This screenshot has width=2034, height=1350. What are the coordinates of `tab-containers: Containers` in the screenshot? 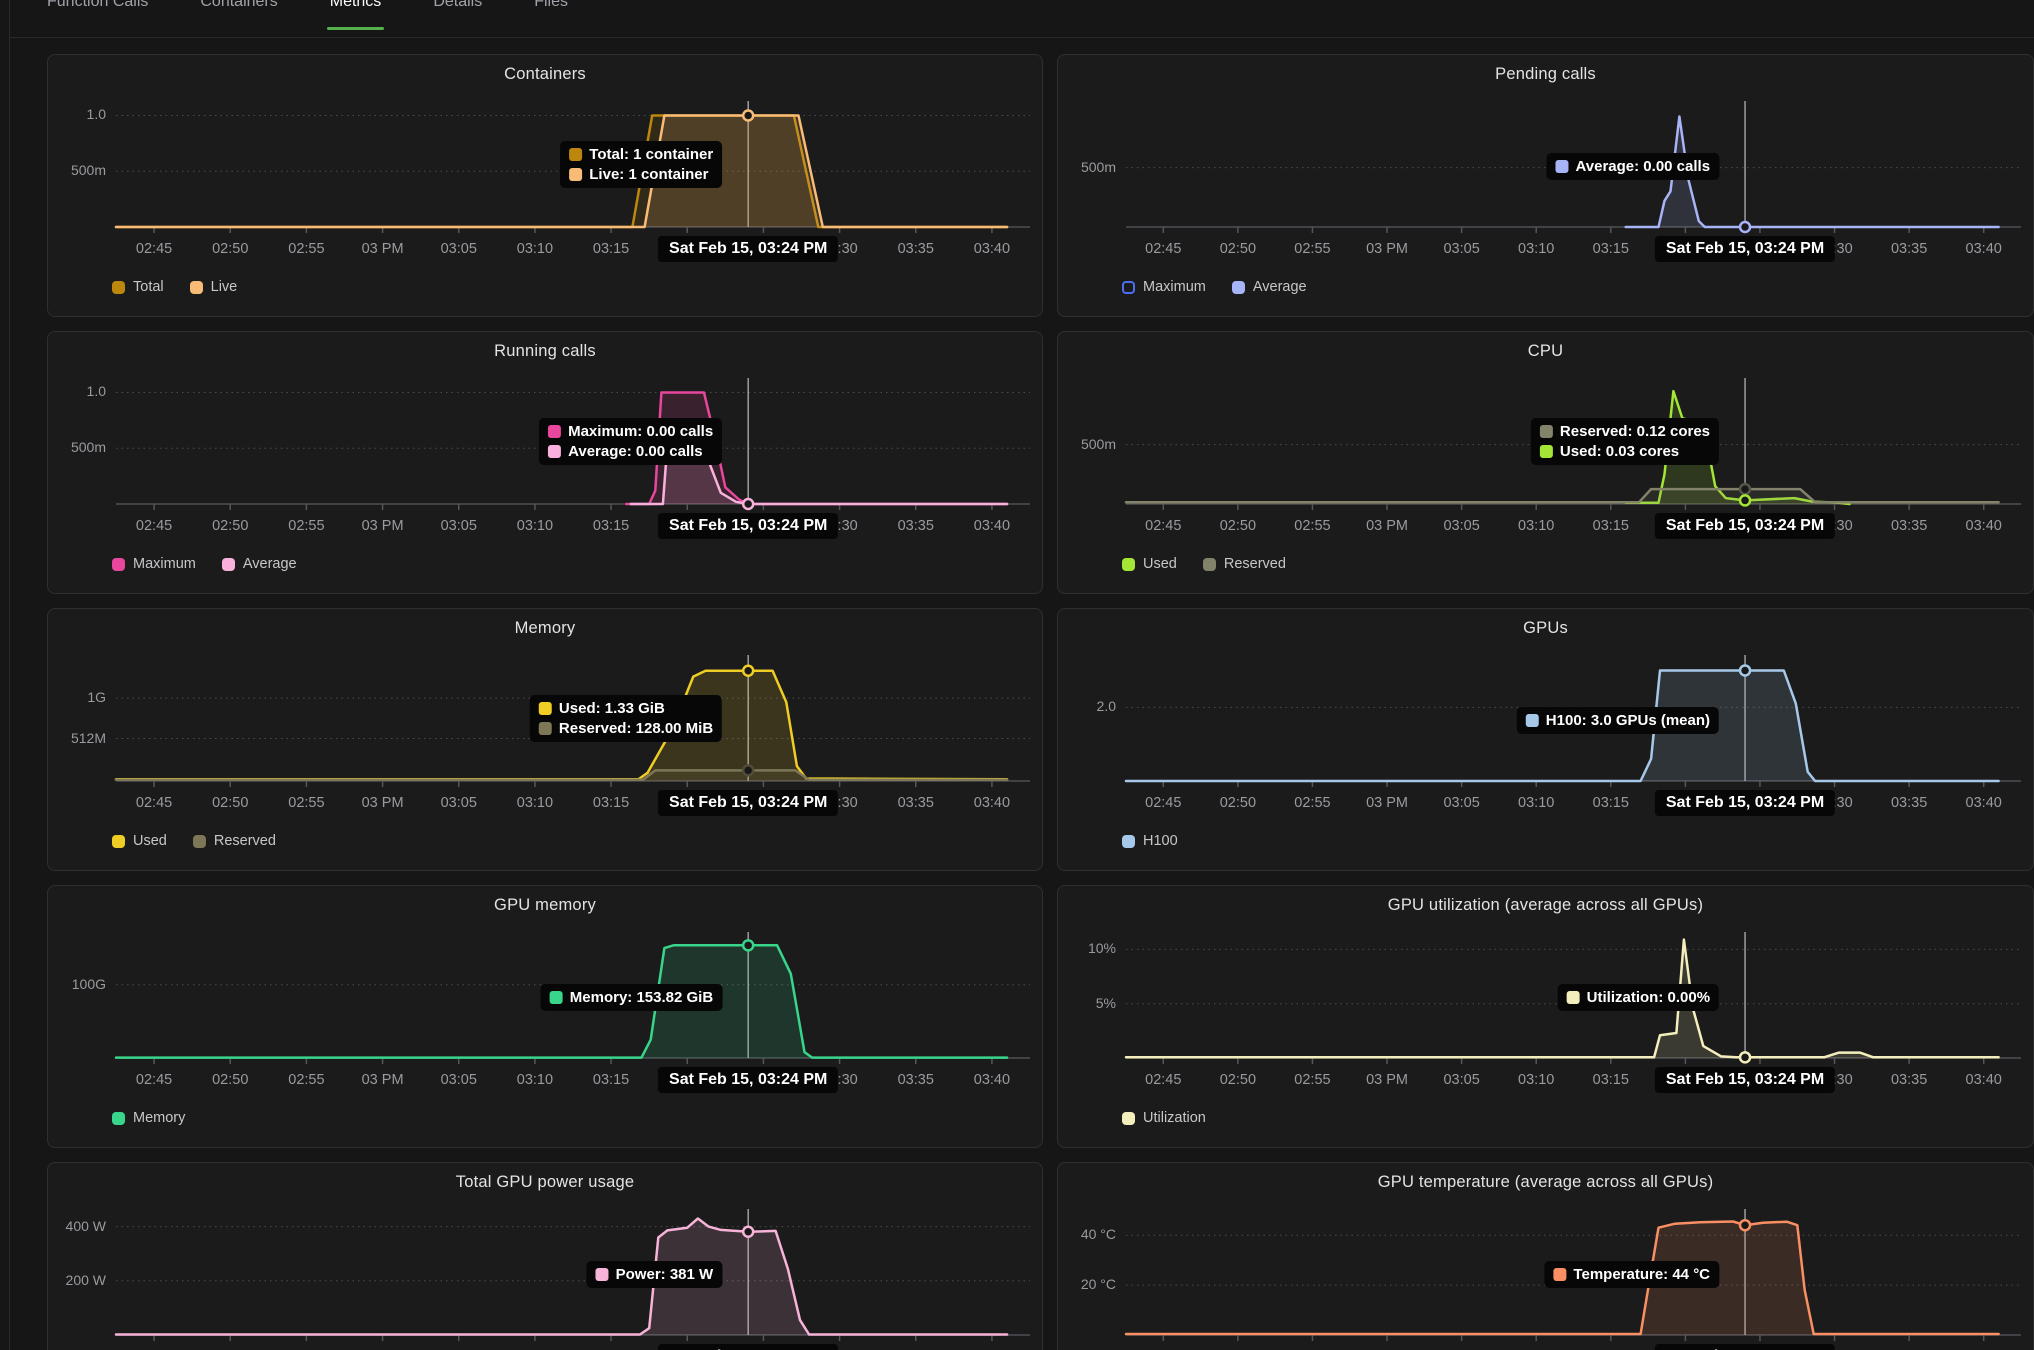 It's located at (238, 18).